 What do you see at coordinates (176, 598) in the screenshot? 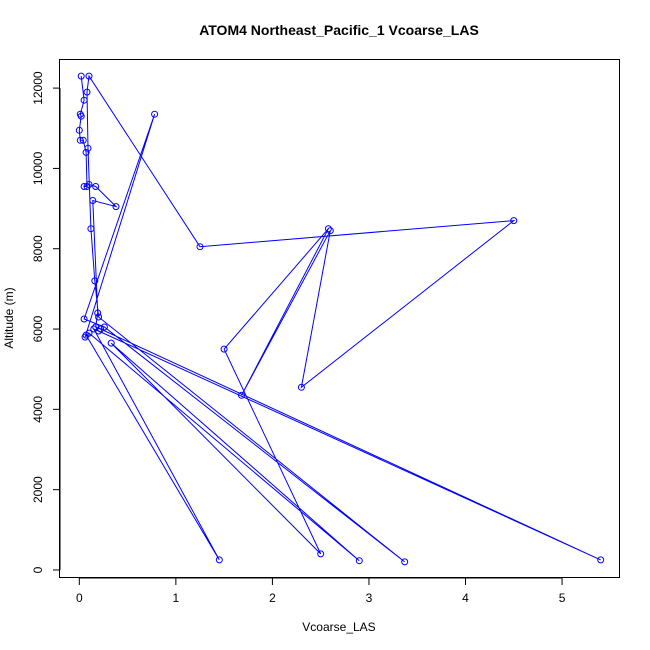
I see `x-tick-label: 1` at bounding box center [176, 598].